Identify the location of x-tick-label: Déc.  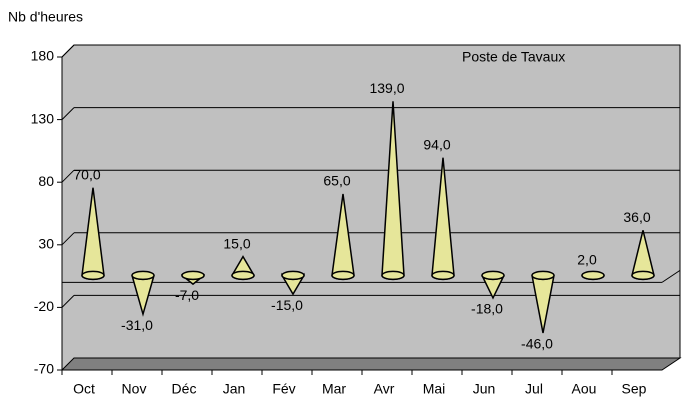
(184, 389).